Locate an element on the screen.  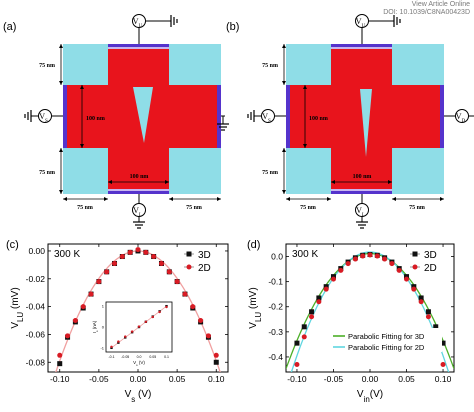
panel-label: (b) is located at coordinates (232, 27).